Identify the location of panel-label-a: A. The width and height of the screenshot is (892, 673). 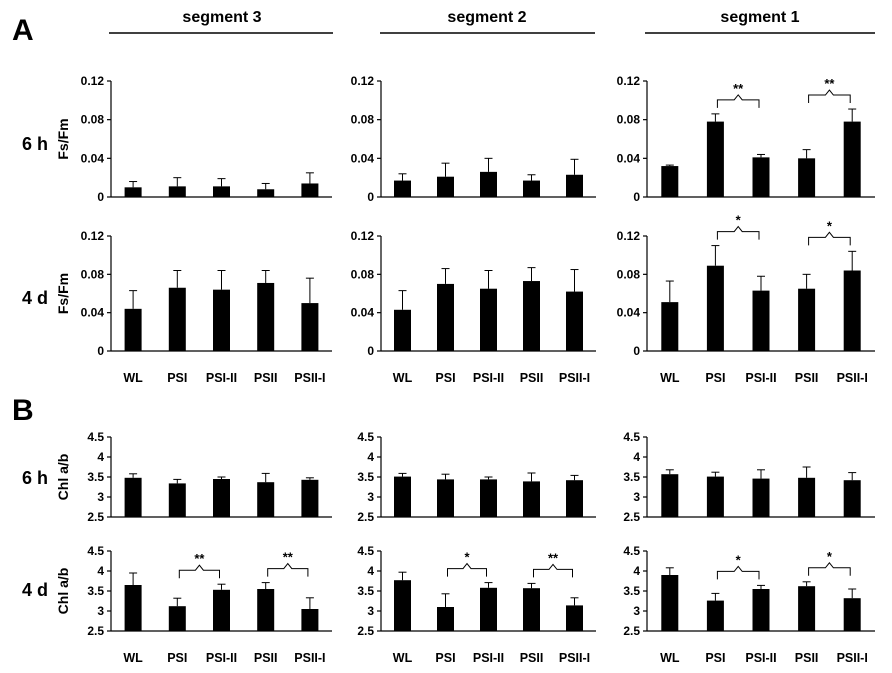
(23, 30).